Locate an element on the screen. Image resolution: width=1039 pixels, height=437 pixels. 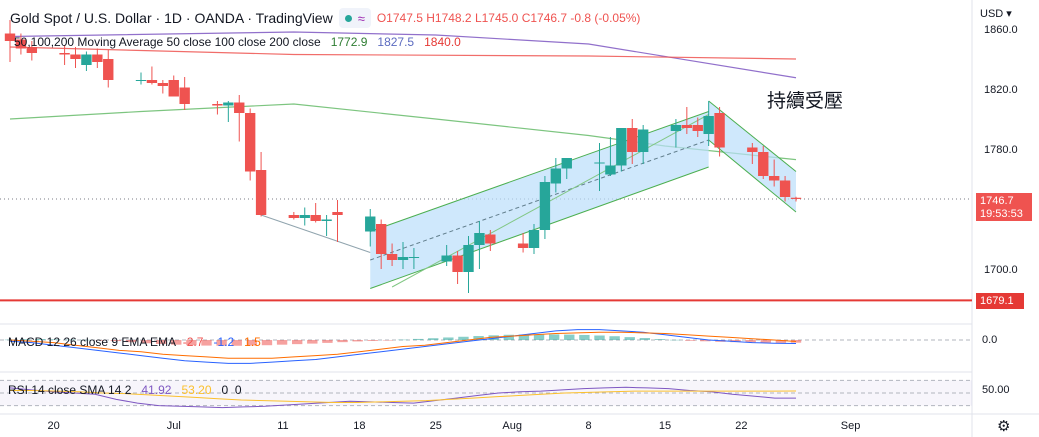
interval-label: 1D is located at coordinates (173, 18).